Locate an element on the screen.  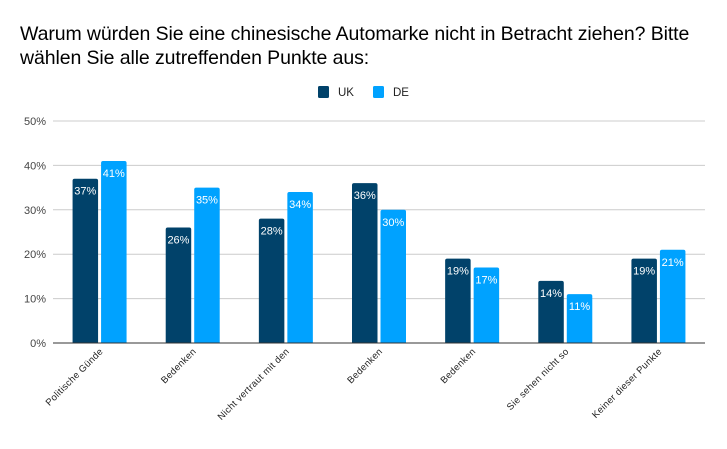
data-label-de: 17% is located at coordinates (486, 281).